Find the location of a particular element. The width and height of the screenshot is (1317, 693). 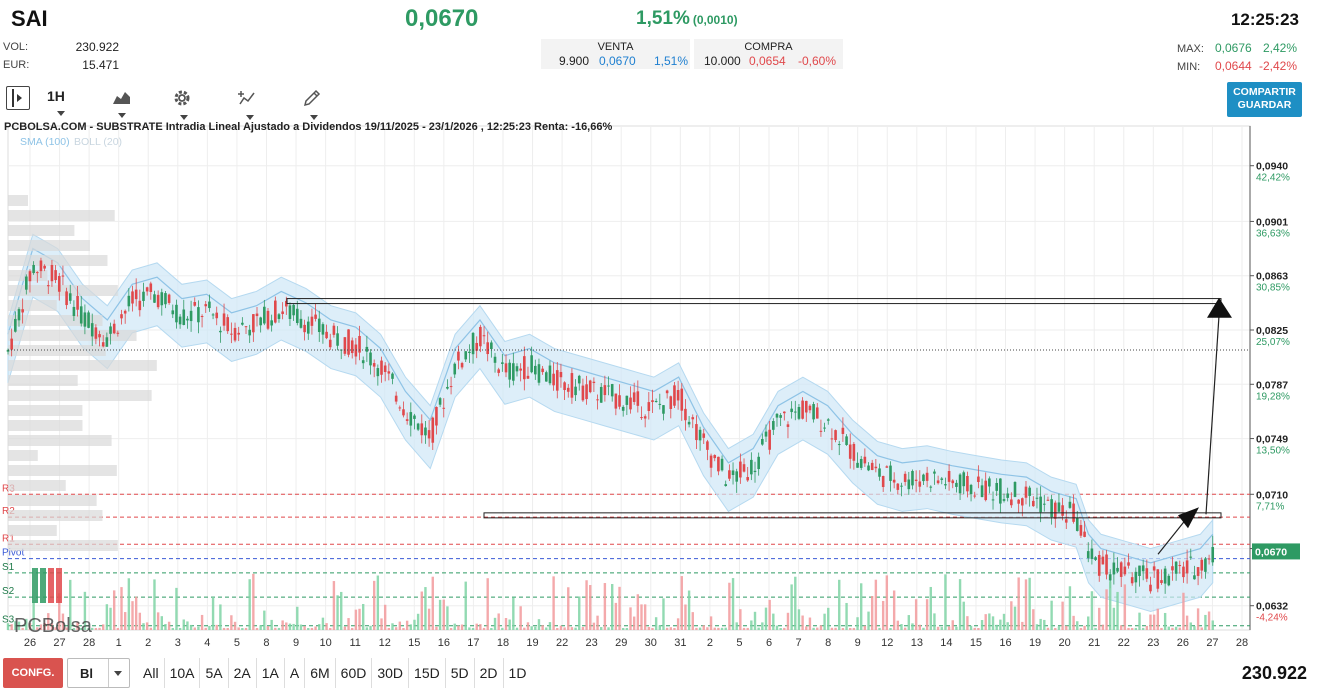

drawing-tools-button is located at coordinates (312, 104).